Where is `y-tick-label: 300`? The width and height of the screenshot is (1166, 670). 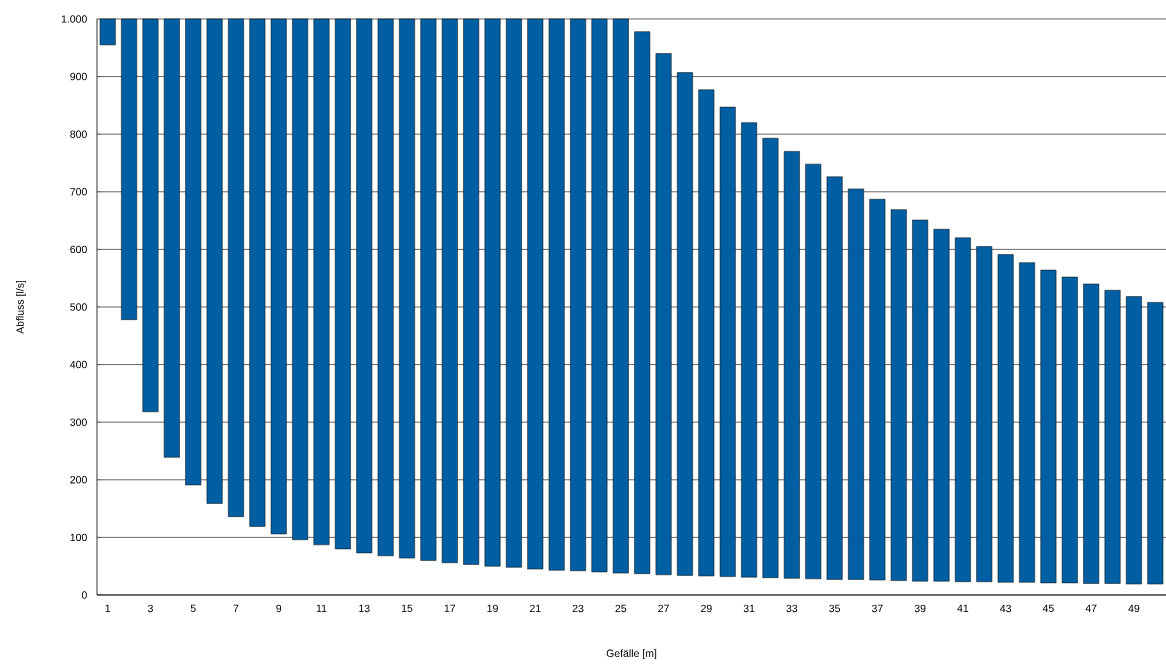
y-tick-label: 300 is located at coordinates (78, 422).